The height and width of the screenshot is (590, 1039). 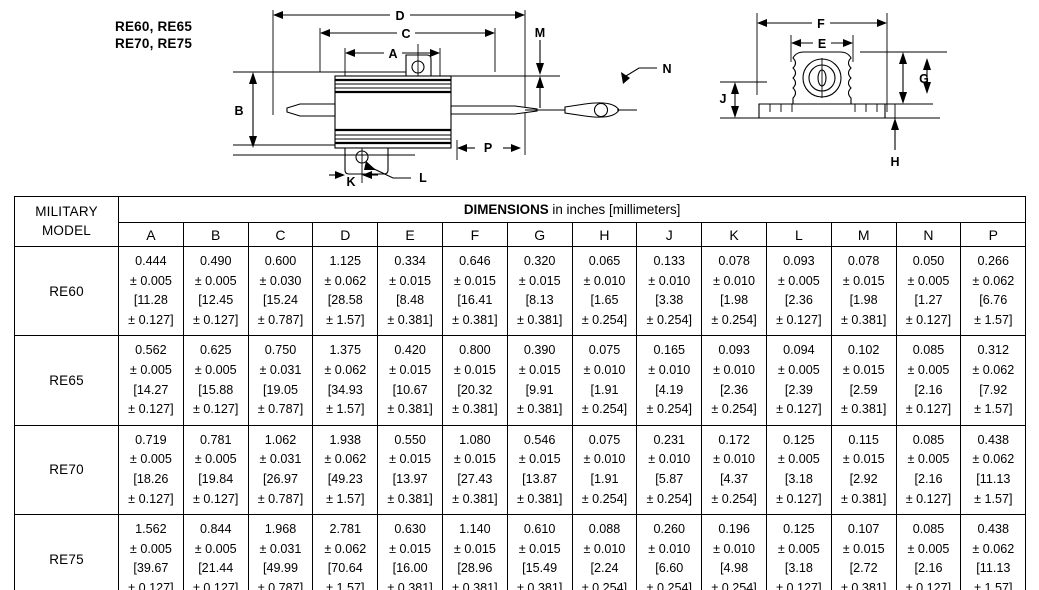 I want to click on svg-text: F, so click(x=821, y=24).